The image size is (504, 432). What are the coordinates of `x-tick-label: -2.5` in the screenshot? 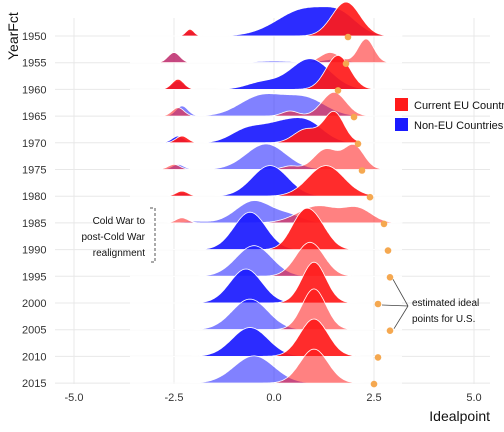 It's located at (174, 398).